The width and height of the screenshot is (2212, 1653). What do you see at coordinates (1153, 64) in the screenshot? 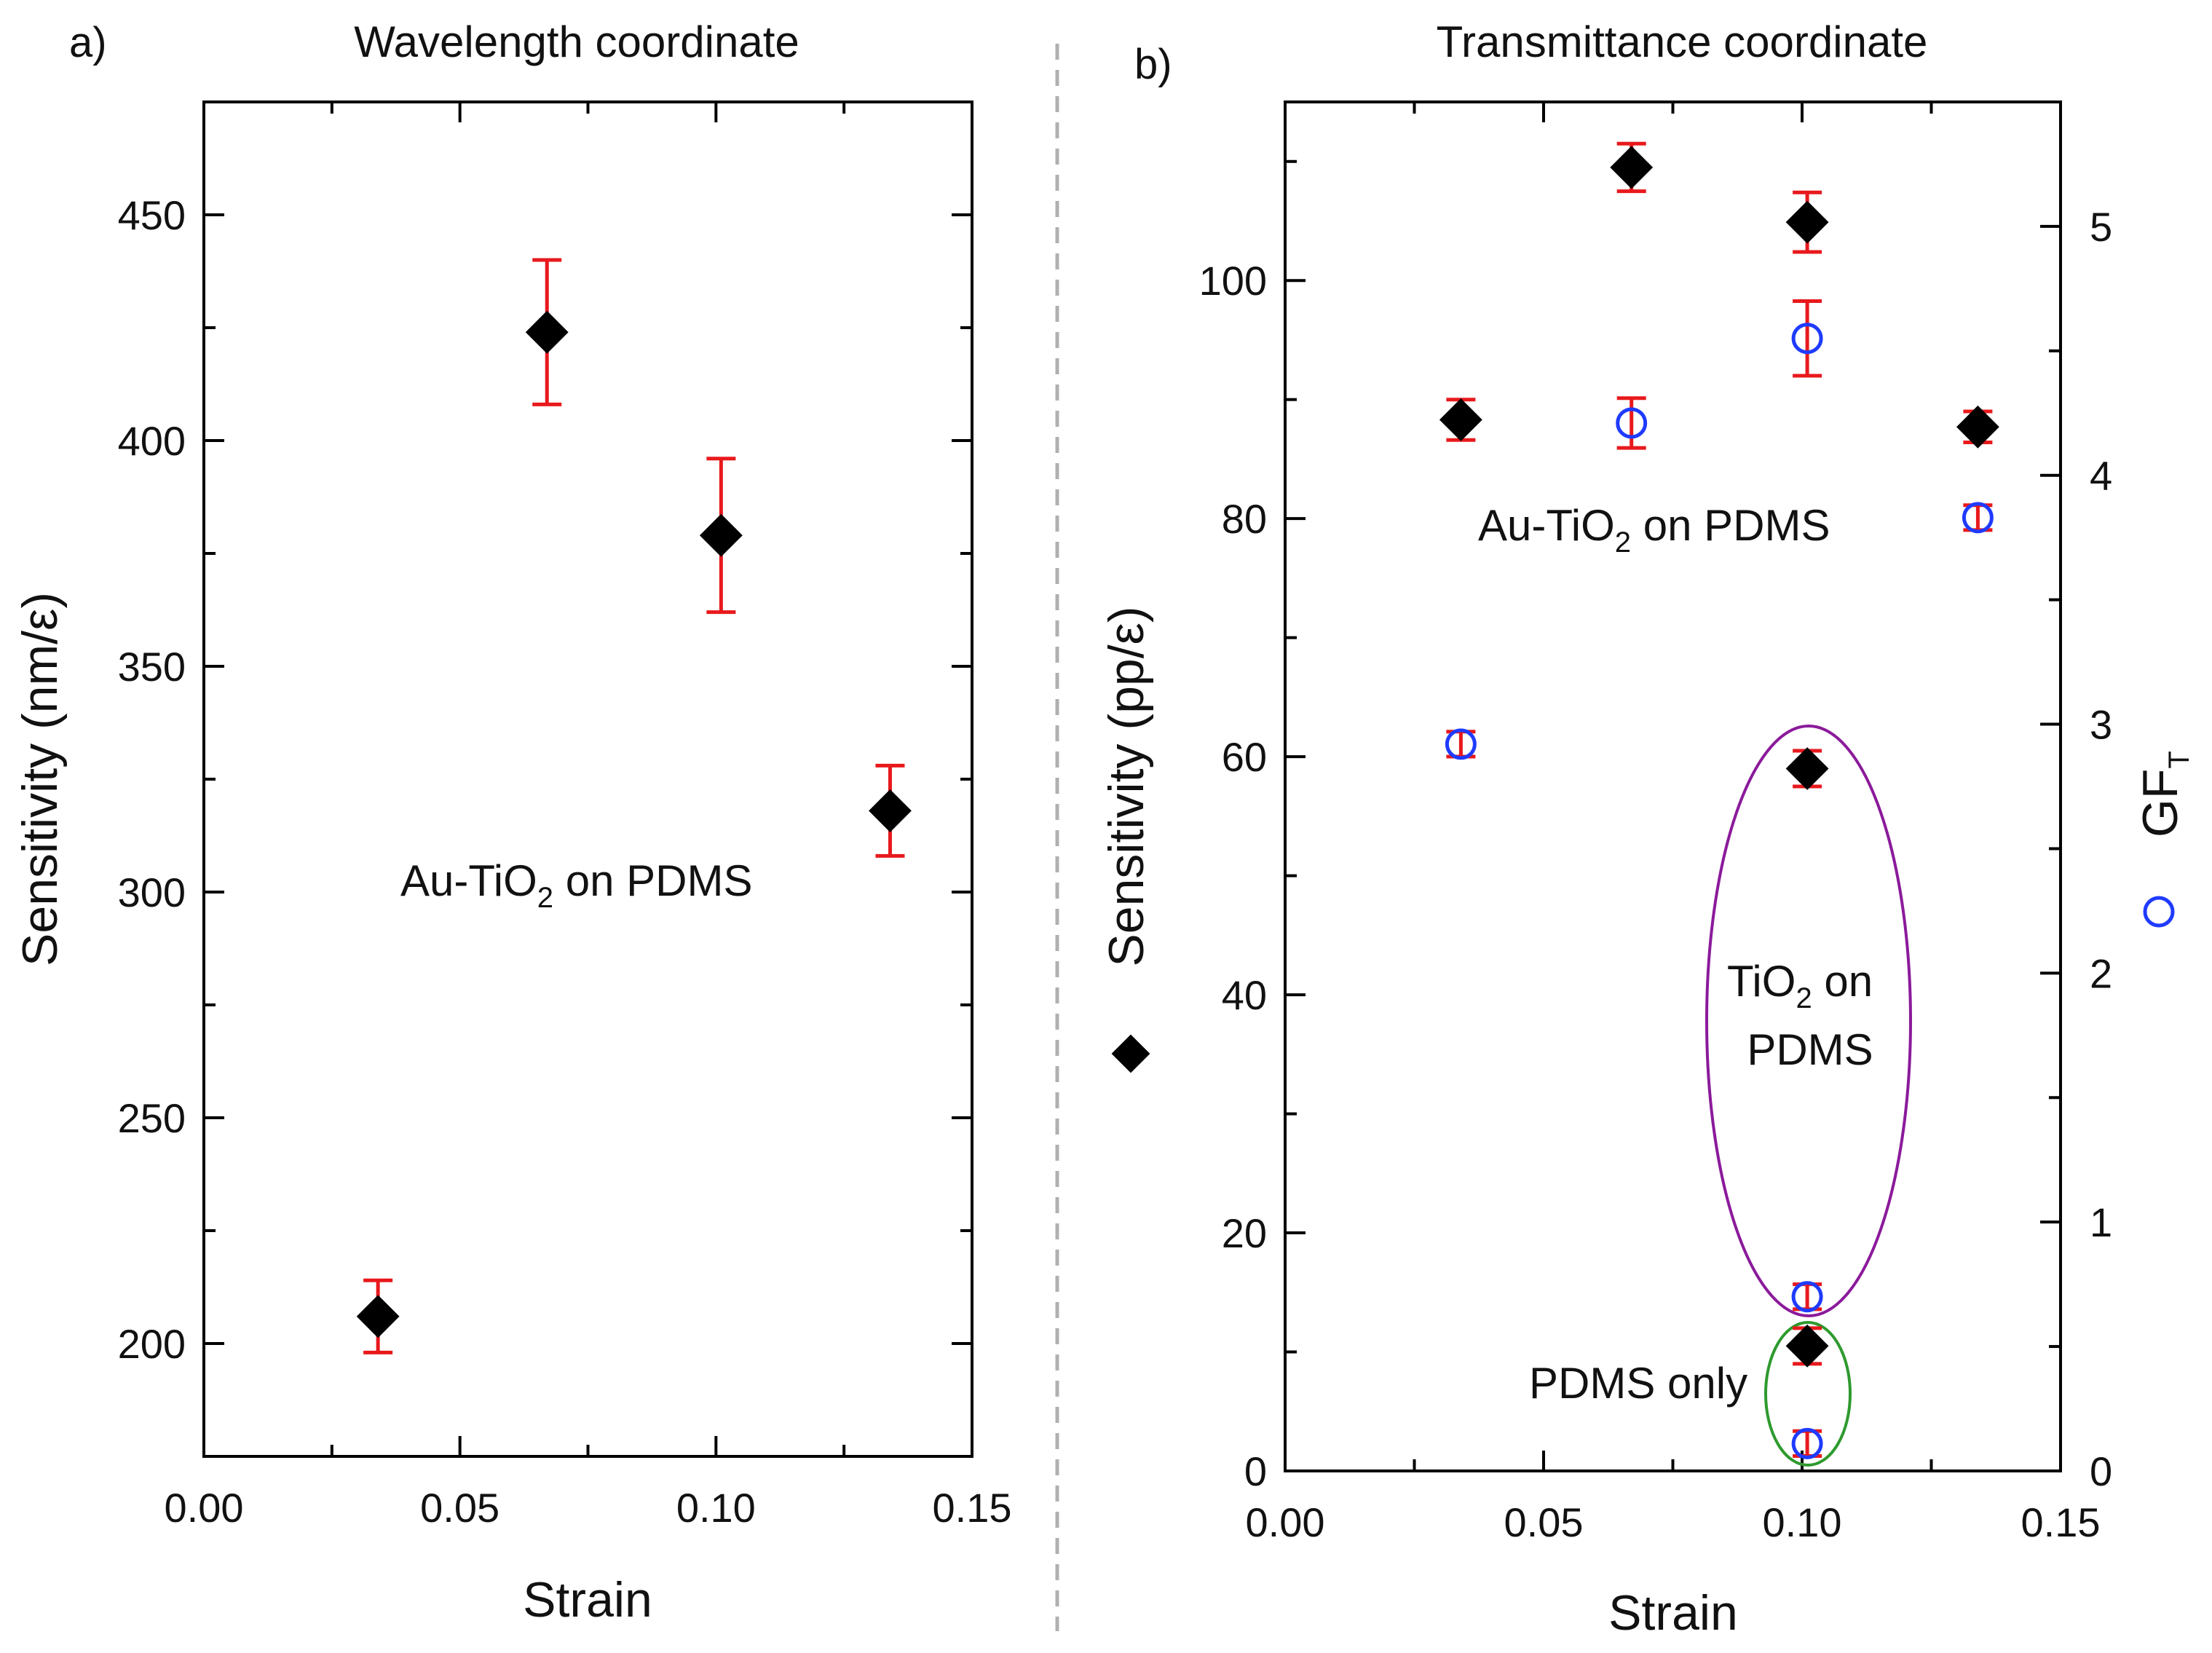
I see `panel-b-label: b)` at bounding box center [1153, 64].